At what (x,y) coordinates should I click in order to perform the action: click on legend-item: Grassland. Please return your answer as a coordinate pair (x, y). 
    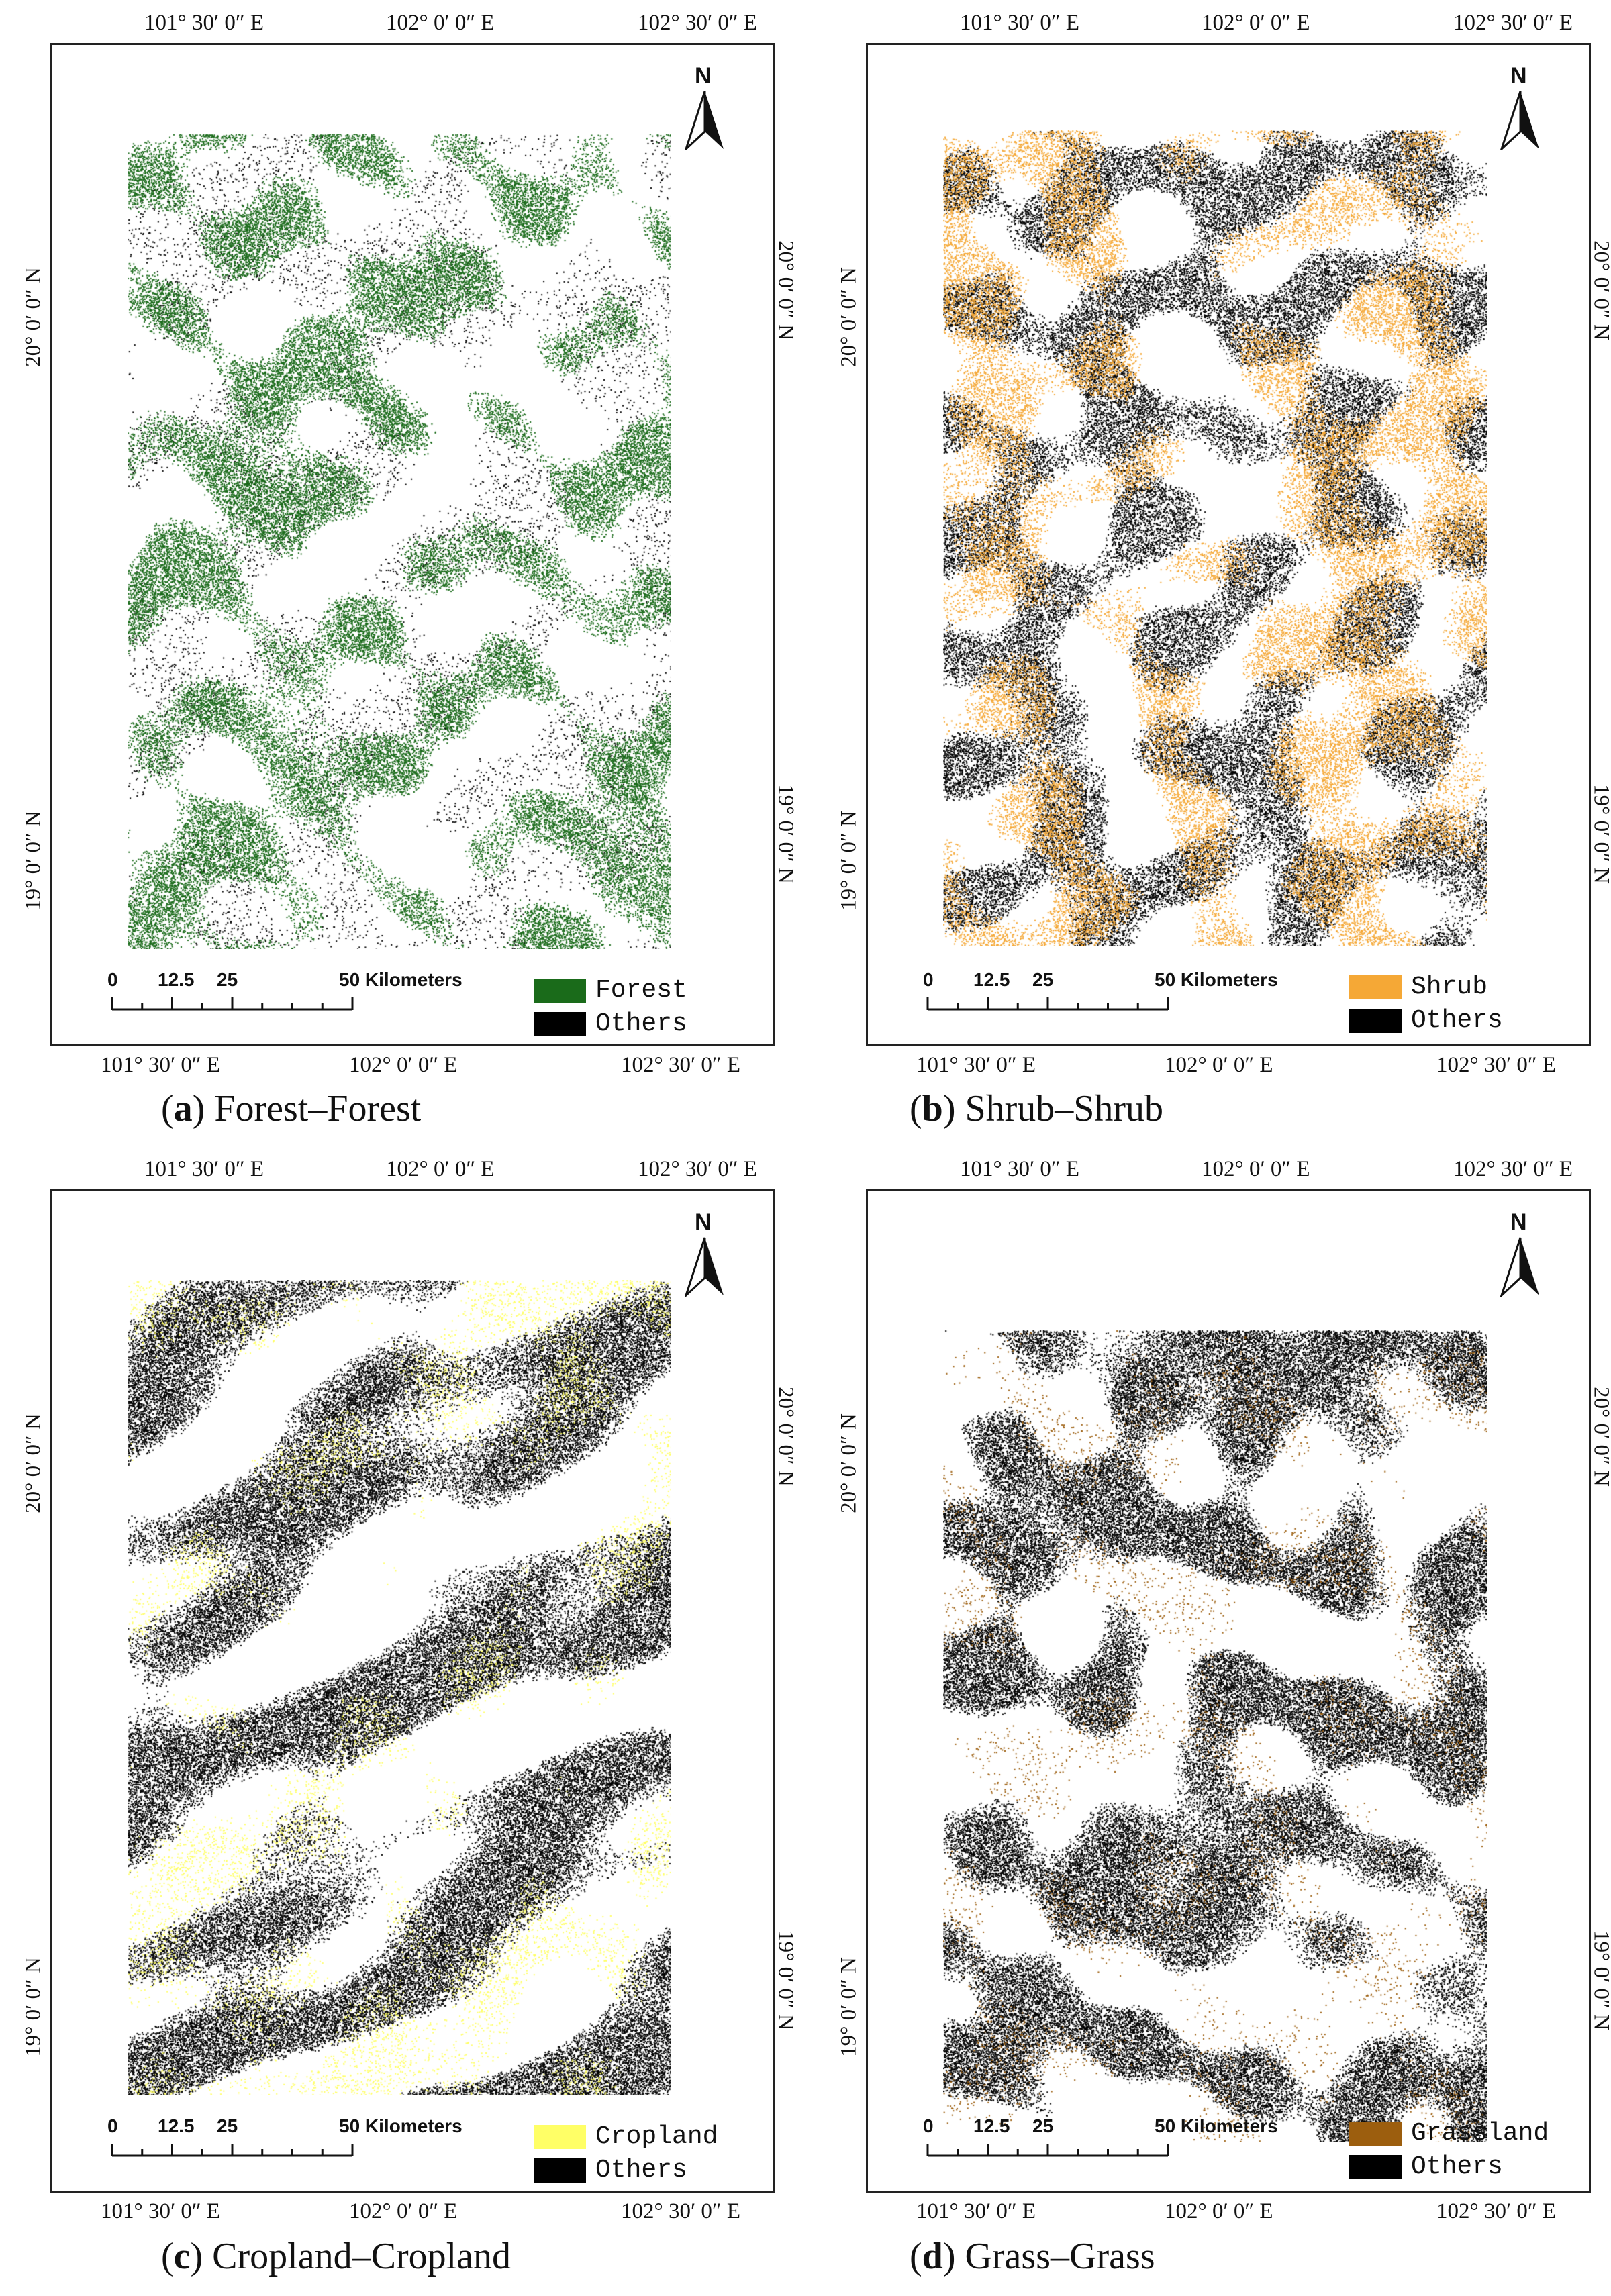
    Looking at the image, I should click on (1449, 2133).